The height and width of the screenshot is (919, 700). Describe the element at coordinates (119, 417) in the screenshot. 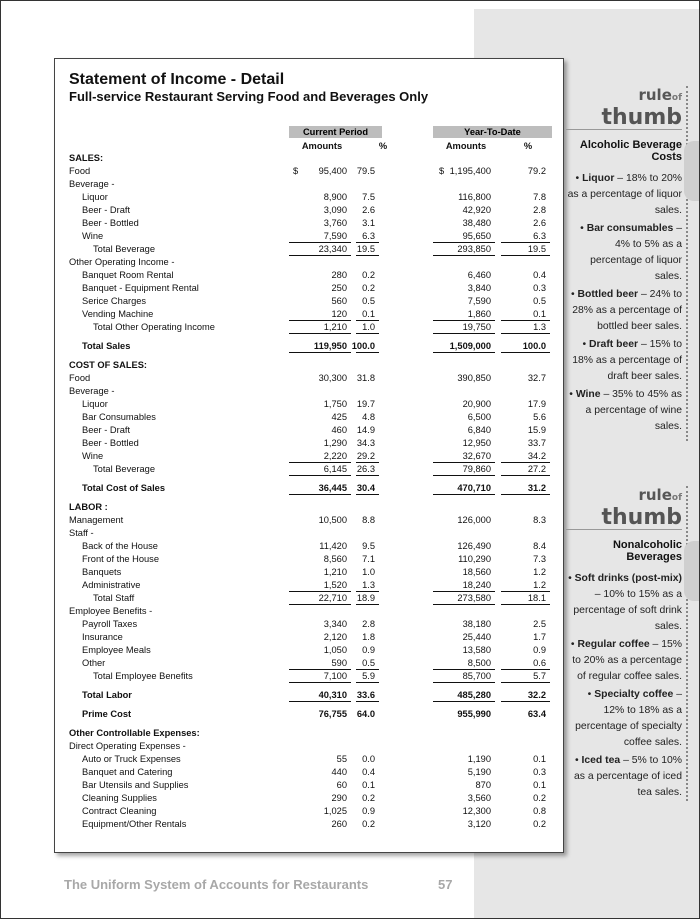

I see `row-label: Bar Consumables` at that location.